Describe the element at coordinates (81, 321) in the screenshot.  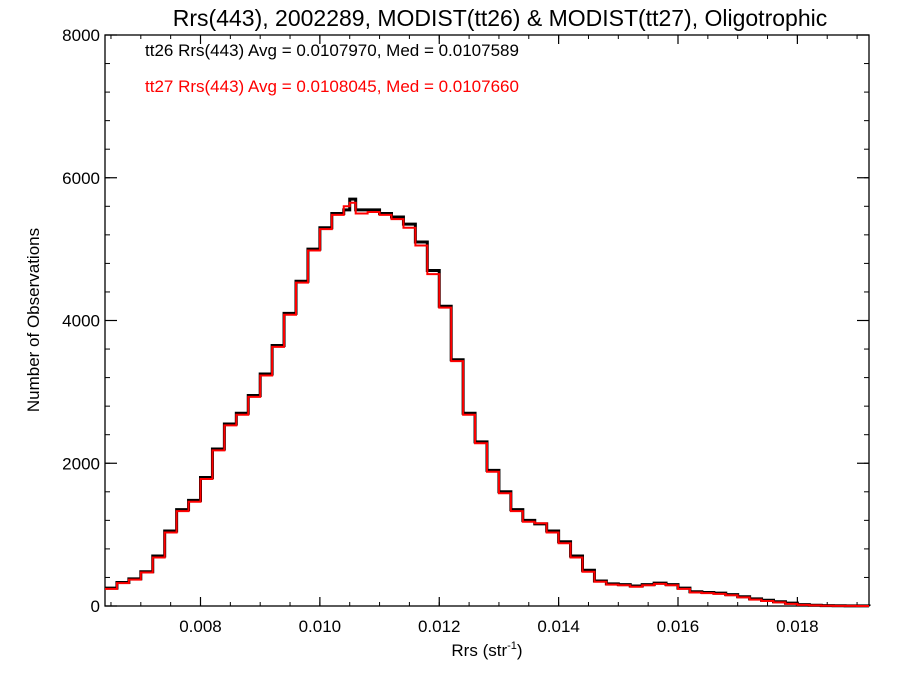
I see `y-tick-label: 4000` at that location.